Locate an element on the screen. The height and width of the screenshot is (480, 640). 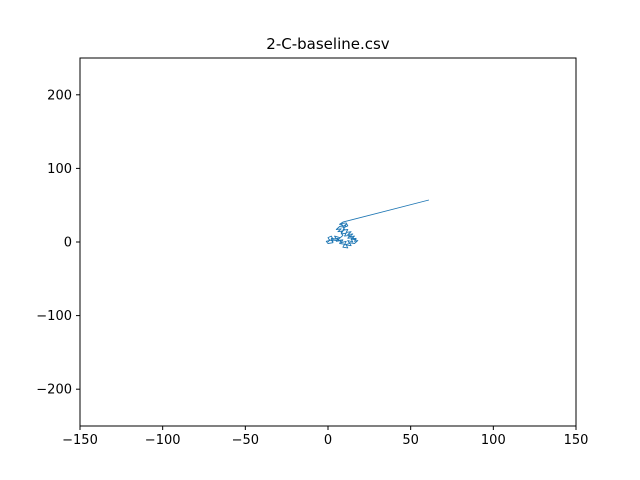
x-tick-label: 0 is located at coordinates (328, 440).